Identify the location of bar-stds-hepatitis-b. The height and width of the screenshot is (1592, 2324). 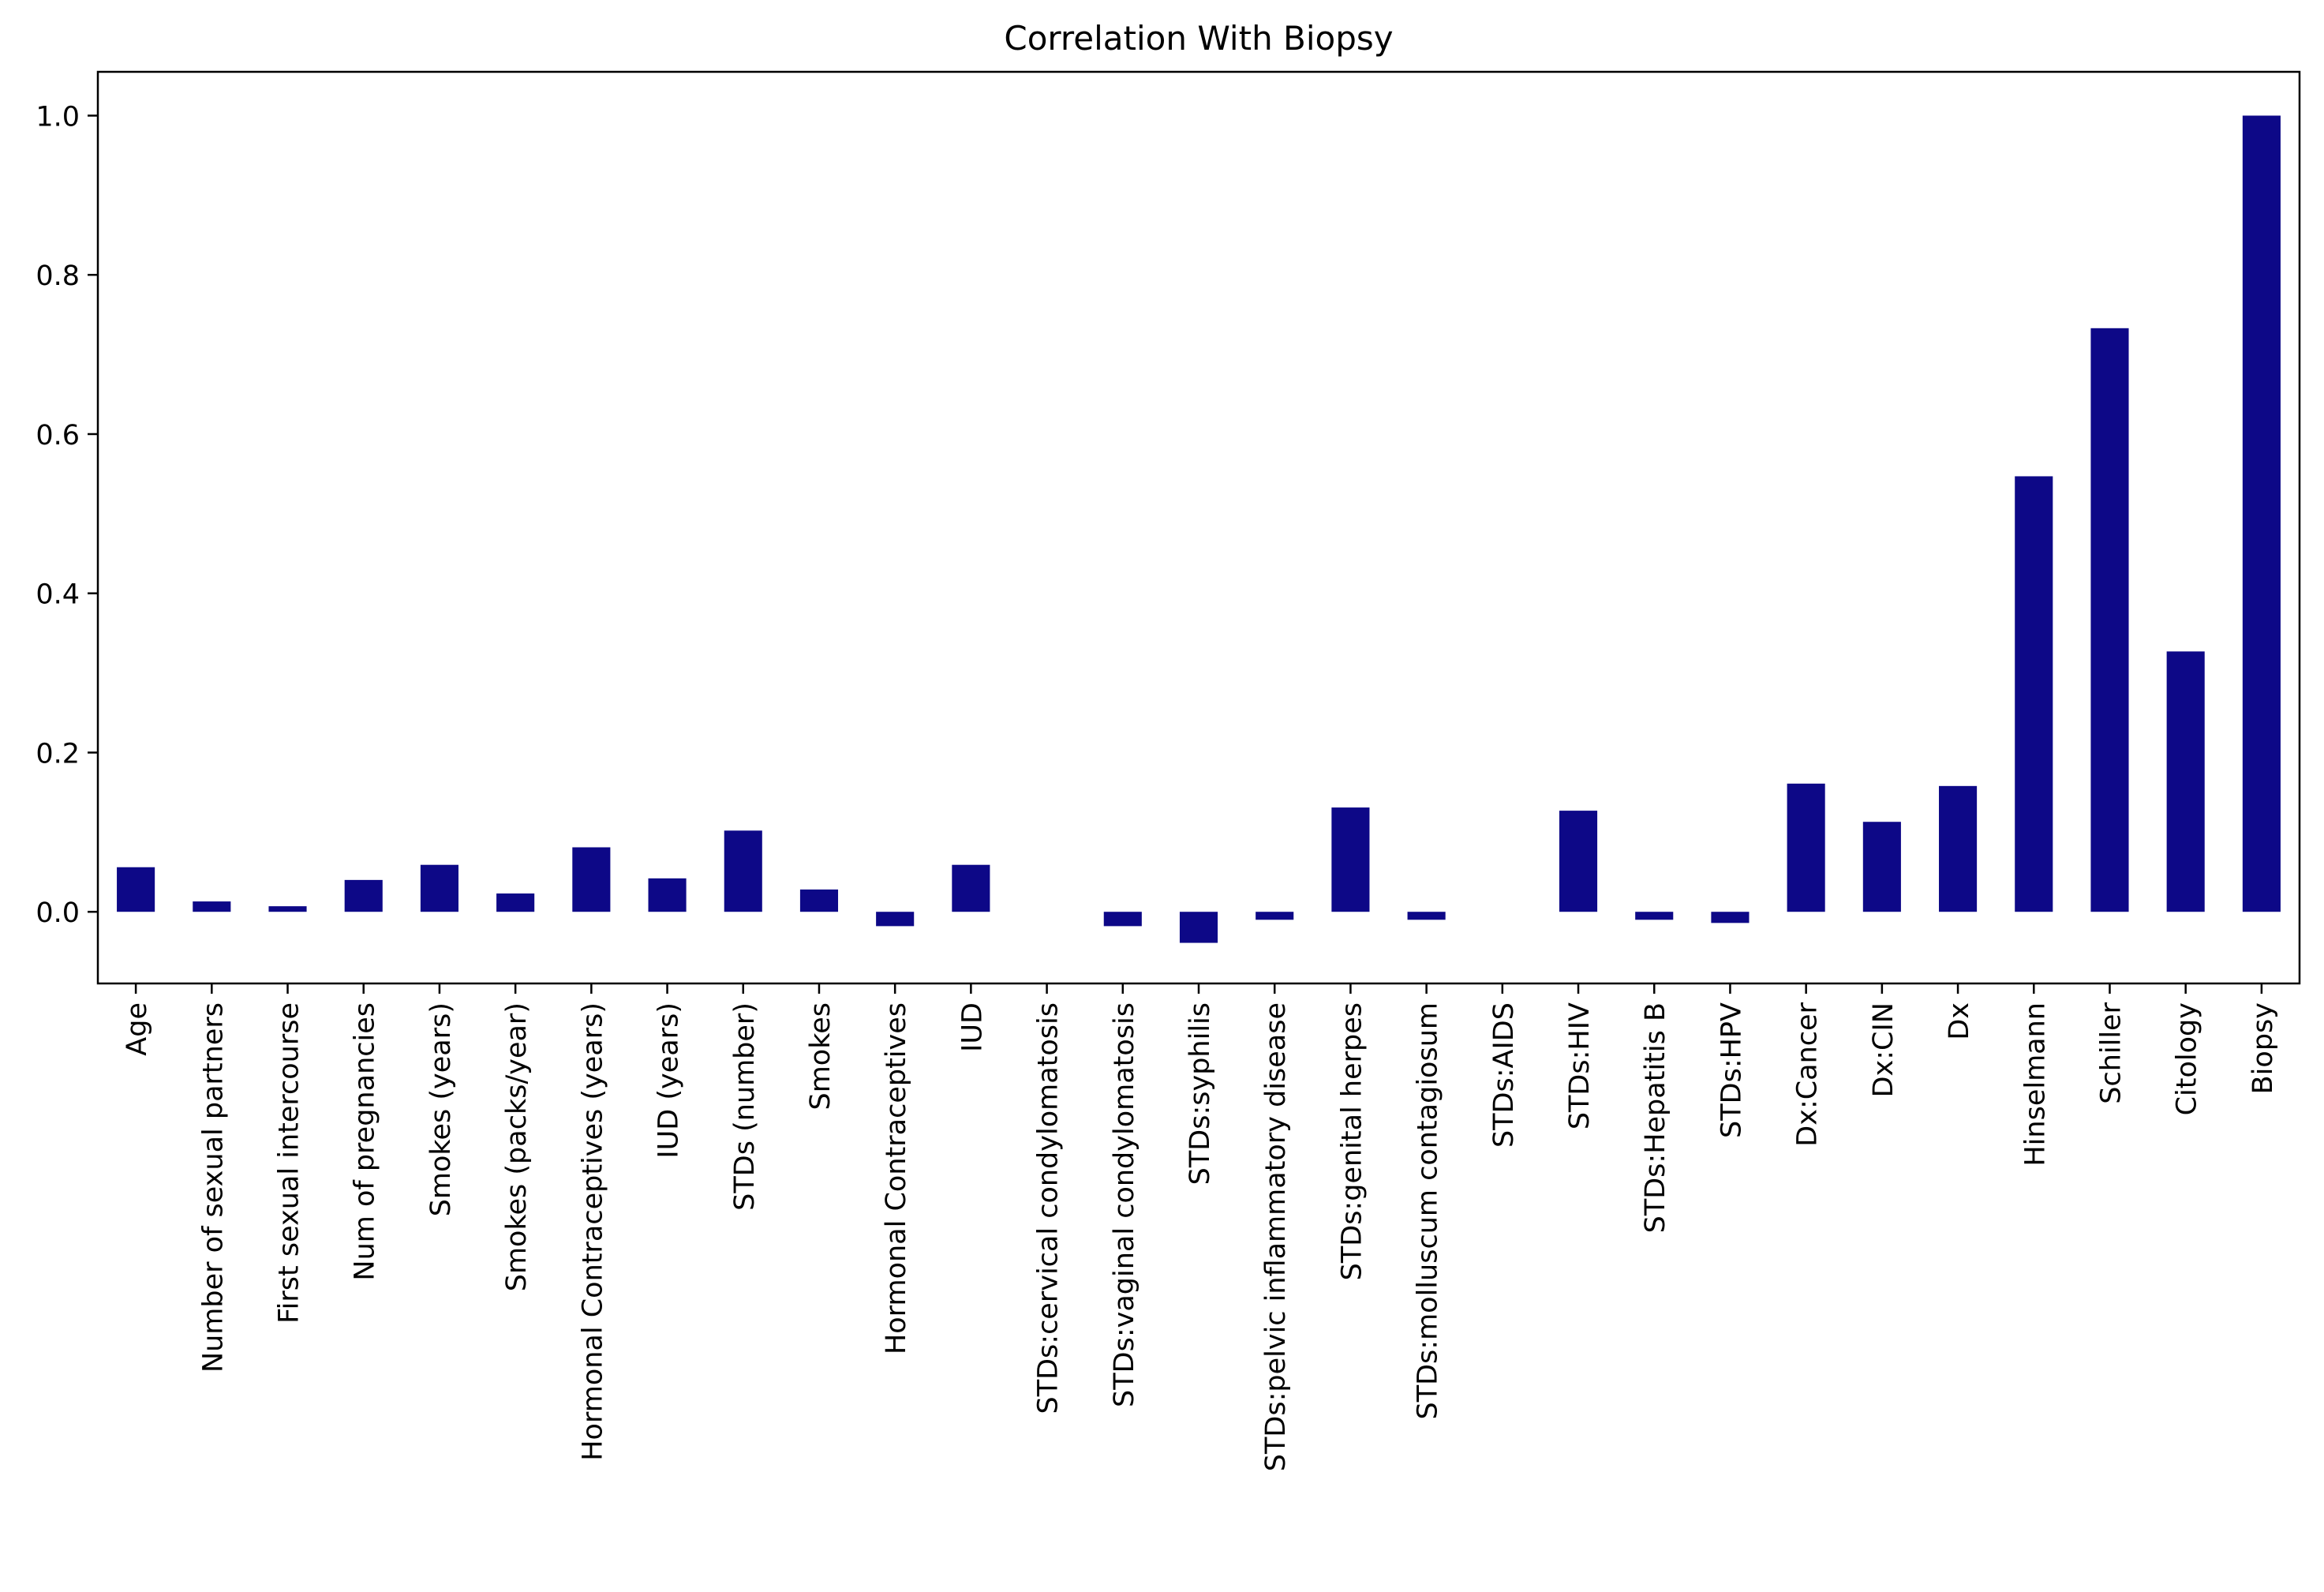
(1654, 916).